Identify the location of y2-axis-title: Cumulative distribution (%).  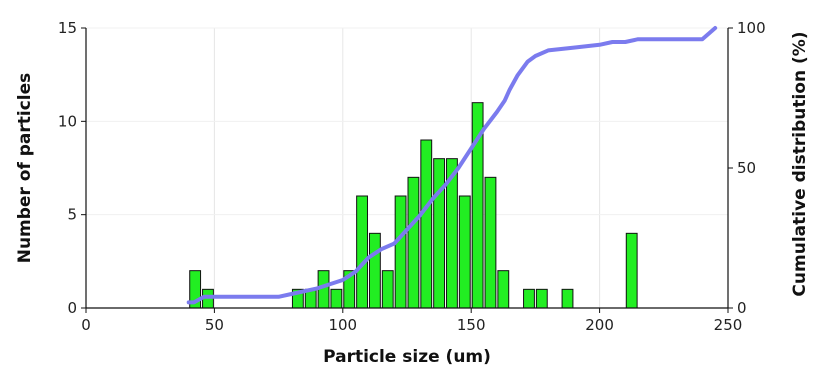
(800, 163).